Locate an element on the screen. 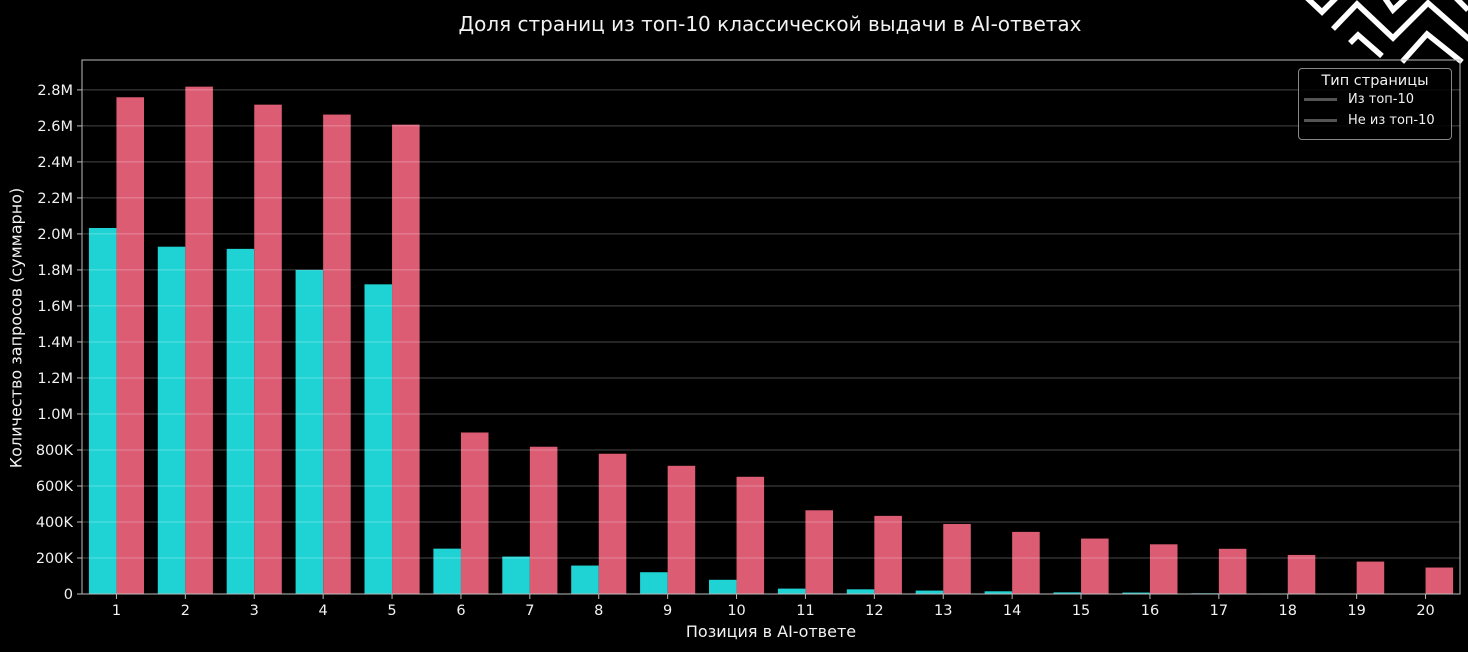 This screenshot has width=1468, height=652. y-tick-label: 2.2M is located at coordinates (55, 199).